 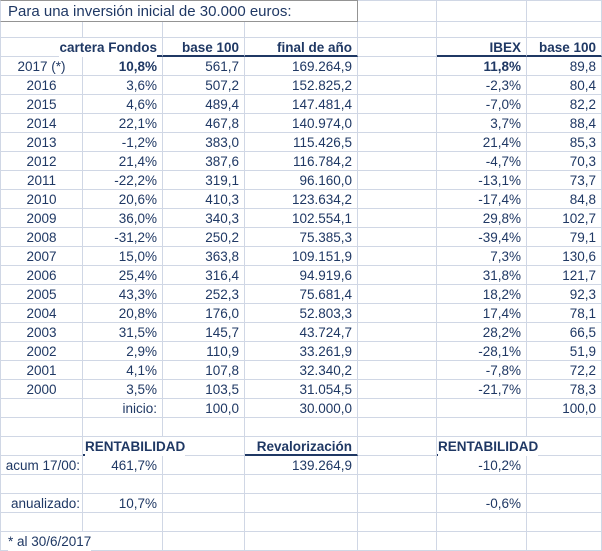 What do you see at coordinates (301, 142) in the screenshot?
I see `cell-final-de-ano: 115.426,5` at bounding box center [301, 142].